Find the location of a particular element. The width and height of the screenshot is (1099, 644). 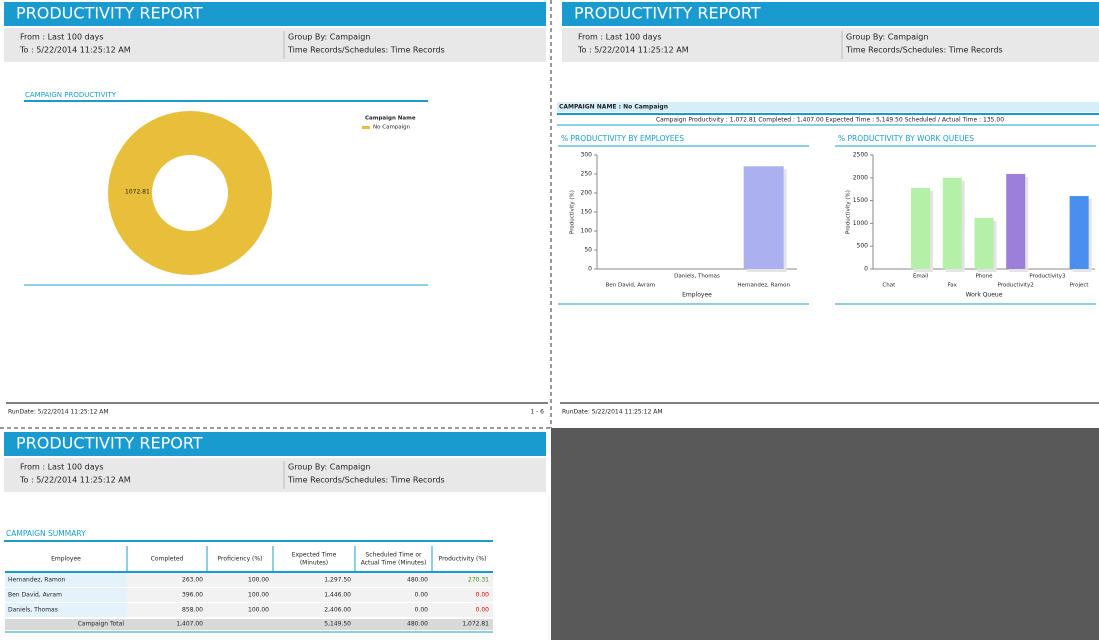

column-header: (Minutes) is located at coordinates (314, 563).